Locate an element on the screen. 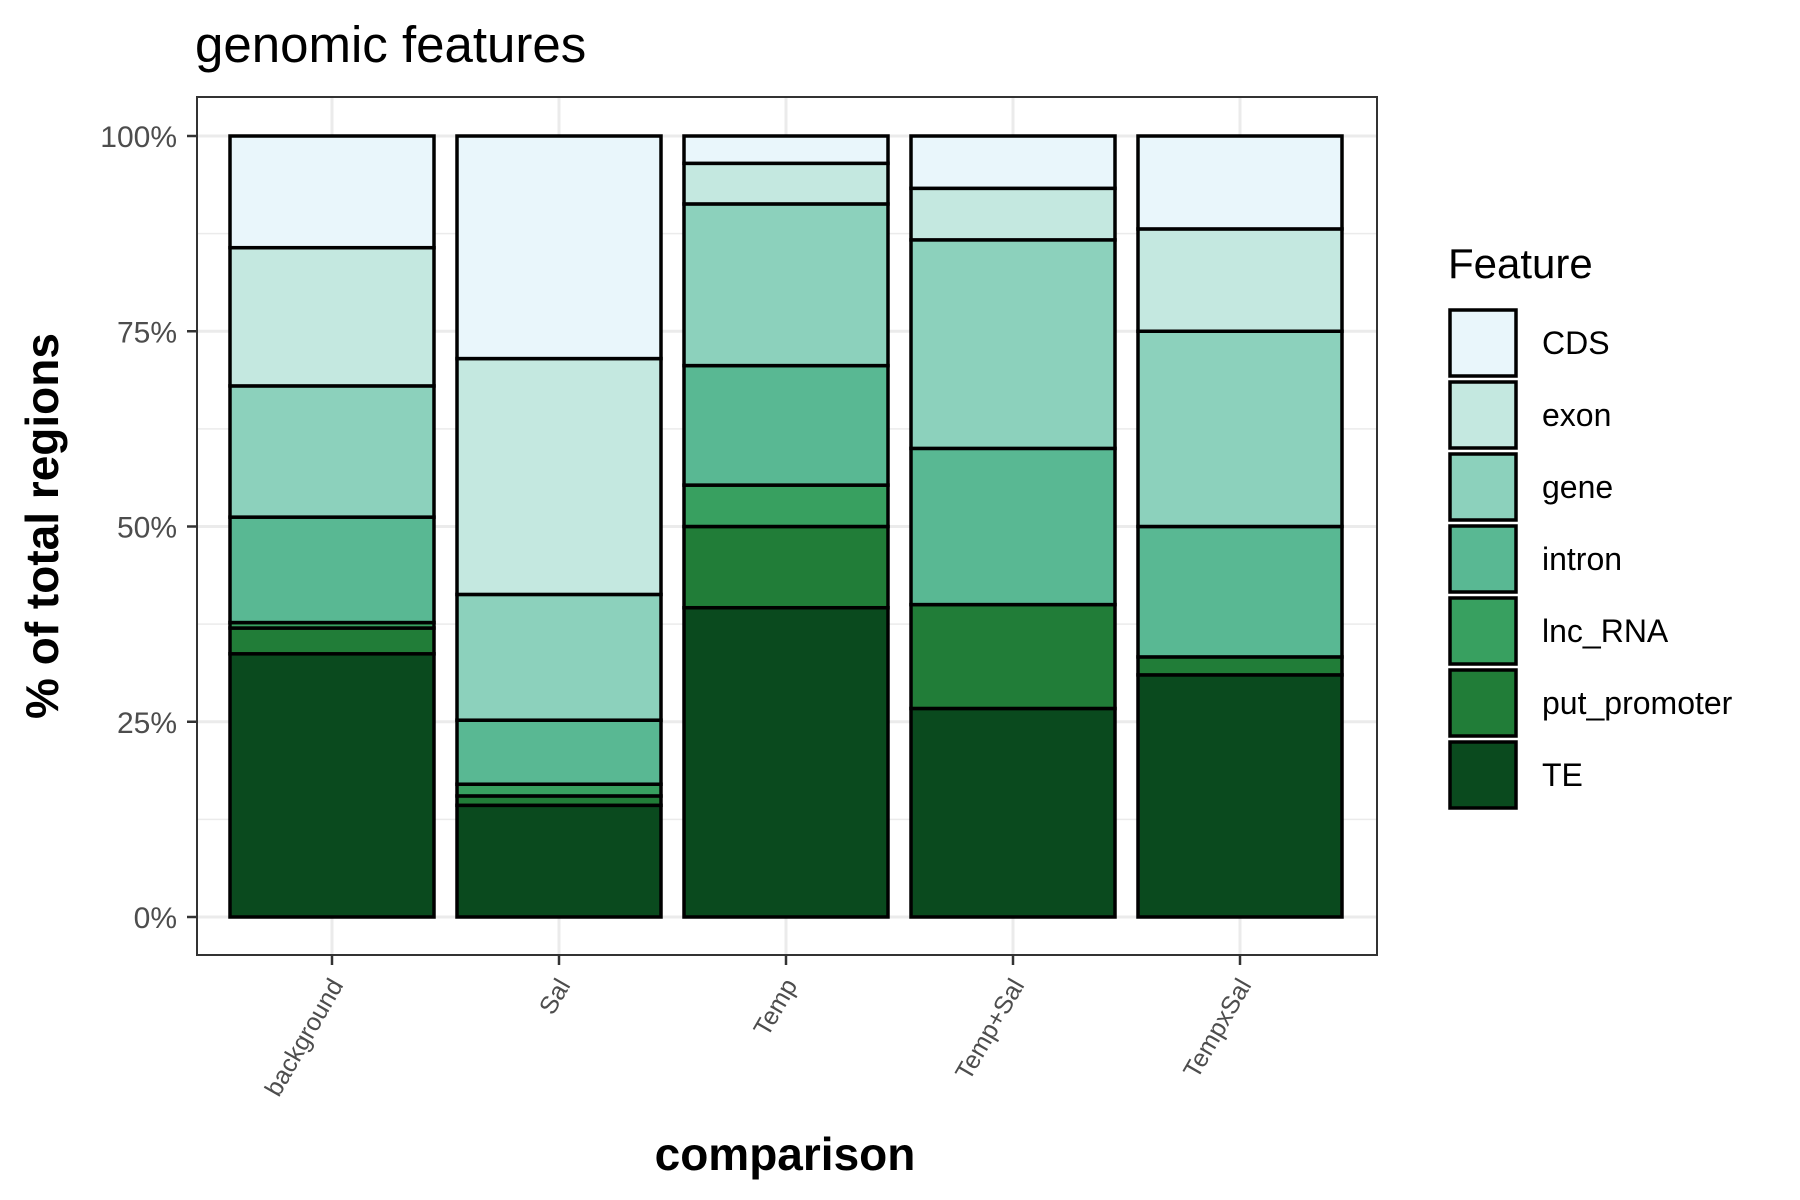 This screenshot has width=1800, height=1200. y-tick-label: 100% is located at coordinates (138, 137).